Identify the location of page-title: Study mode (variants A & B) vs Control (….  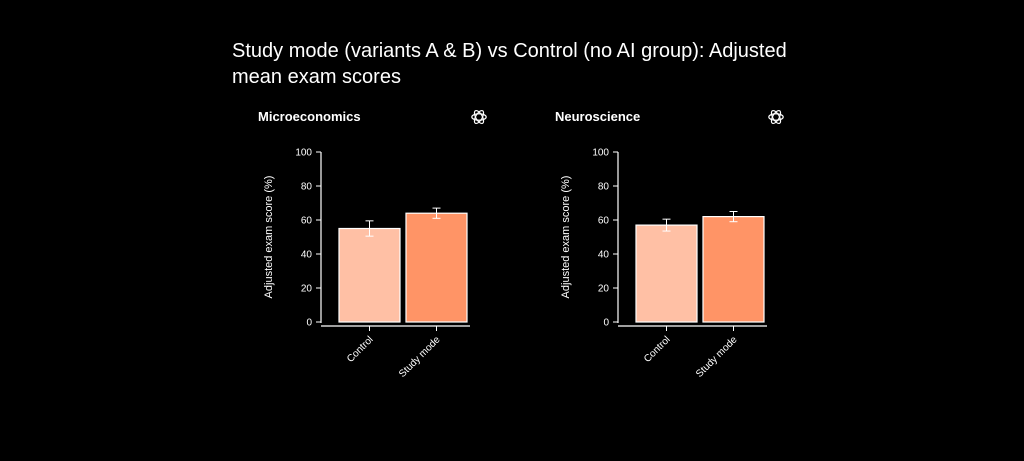
(509, 64).